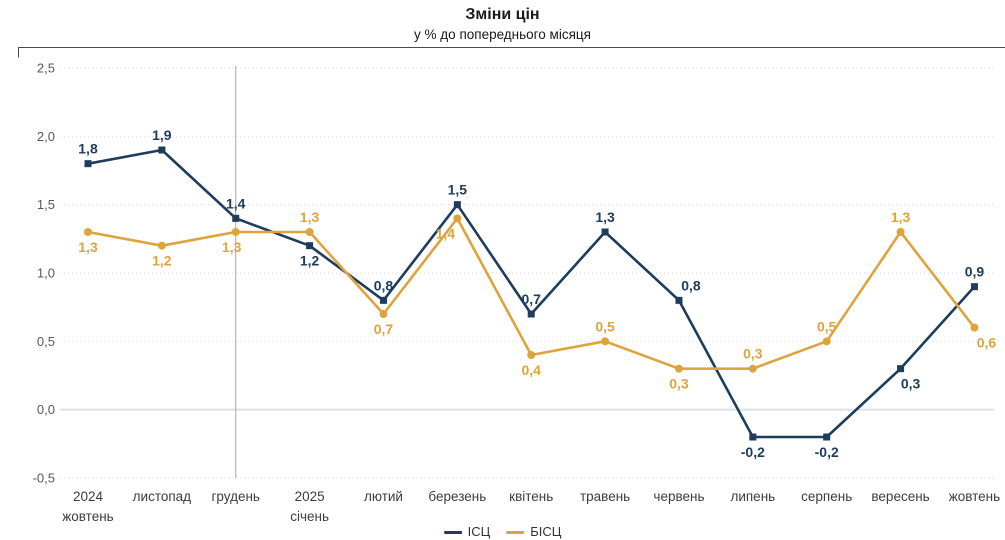 This screenshot has height=540, width=1005. What do you see at coordinates (826, 496) in the screenshot?
I see `x-tick-label: серпень` at bounding box center [826, 496].